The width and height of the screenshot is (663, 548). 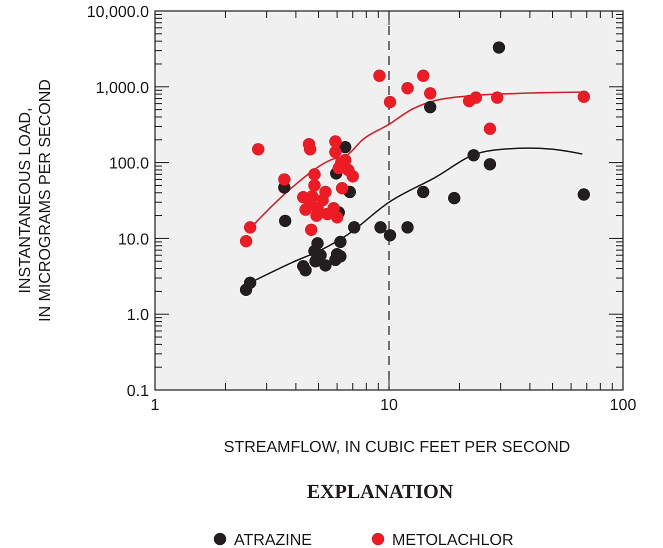 I want to click on y-axis-title: INSTANTANEOUS LOAD, IN MICROGRAMS PER SECOND, so click(x=35, y=200).